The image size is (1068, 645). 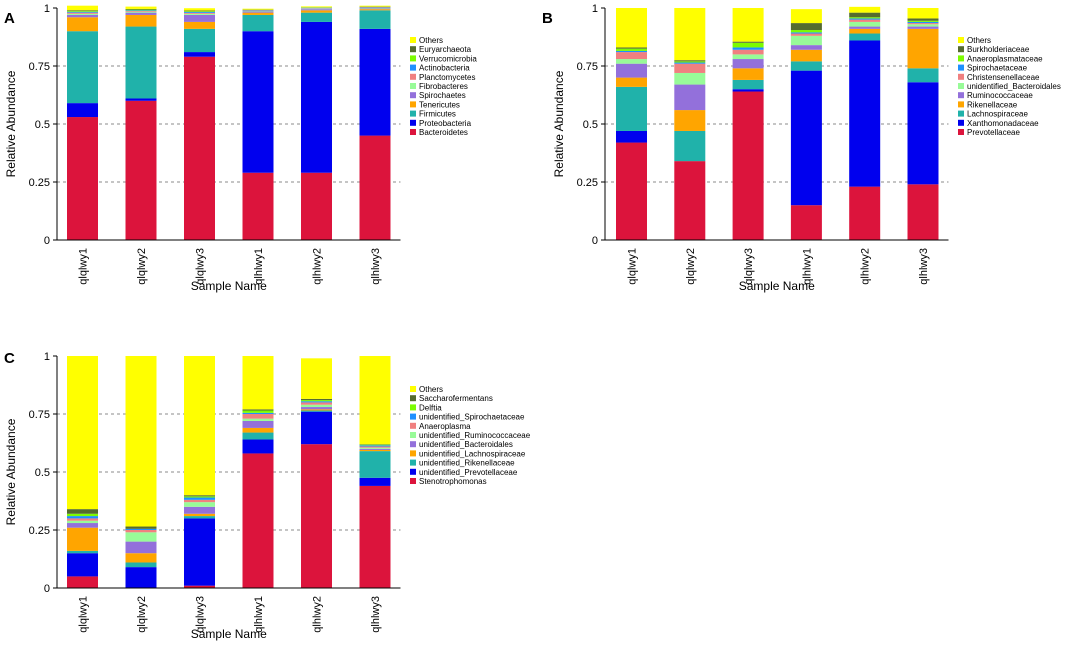 I want to click on panel-label: B, so click(x=547, y=18).